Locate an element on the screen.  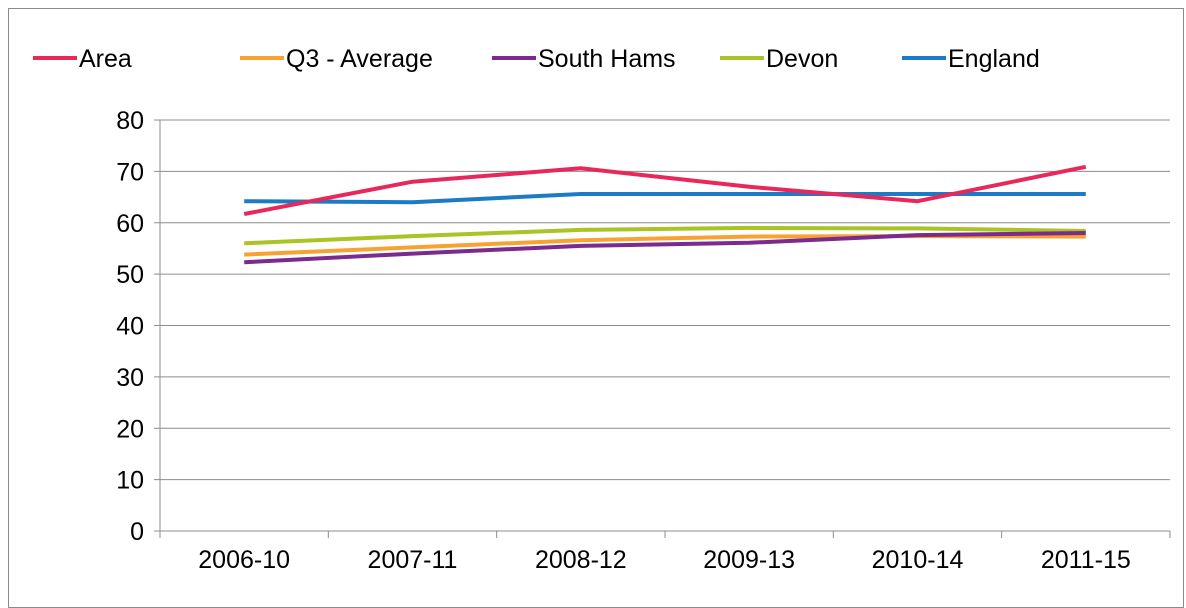
x-tick-label: 2011-15 is located at coordinates (1086, 560).